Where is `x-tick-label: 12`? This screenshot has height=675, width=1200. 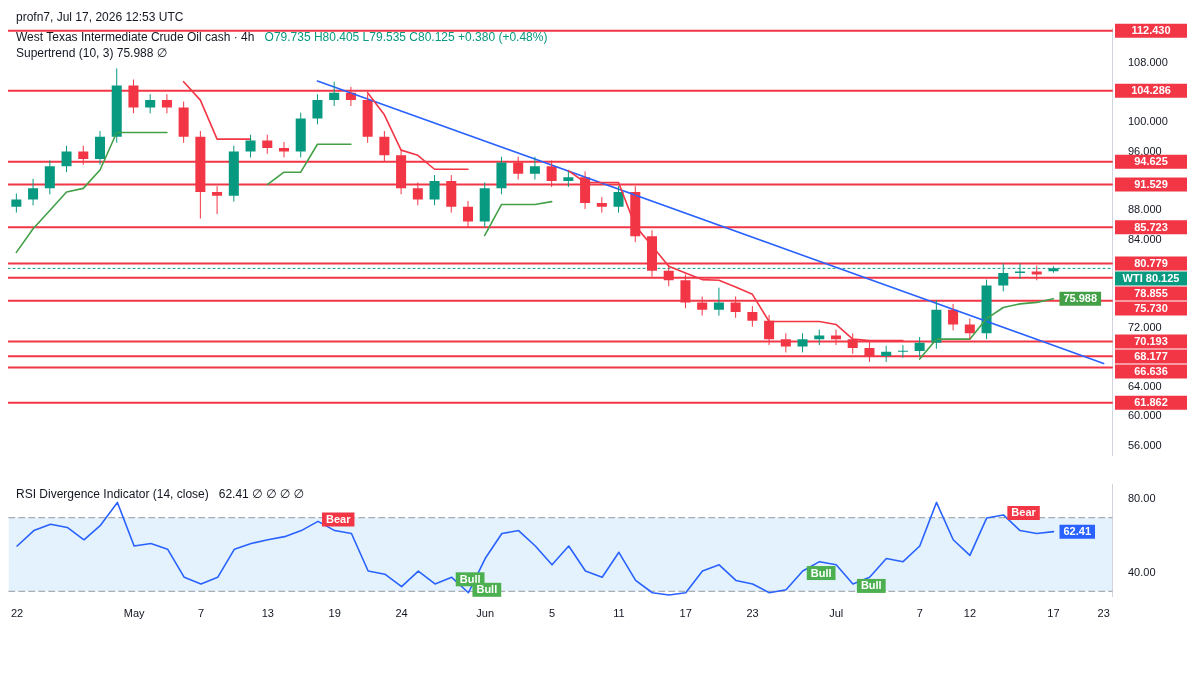
x-tick-label: 12 is located at coordinates (970, 613).